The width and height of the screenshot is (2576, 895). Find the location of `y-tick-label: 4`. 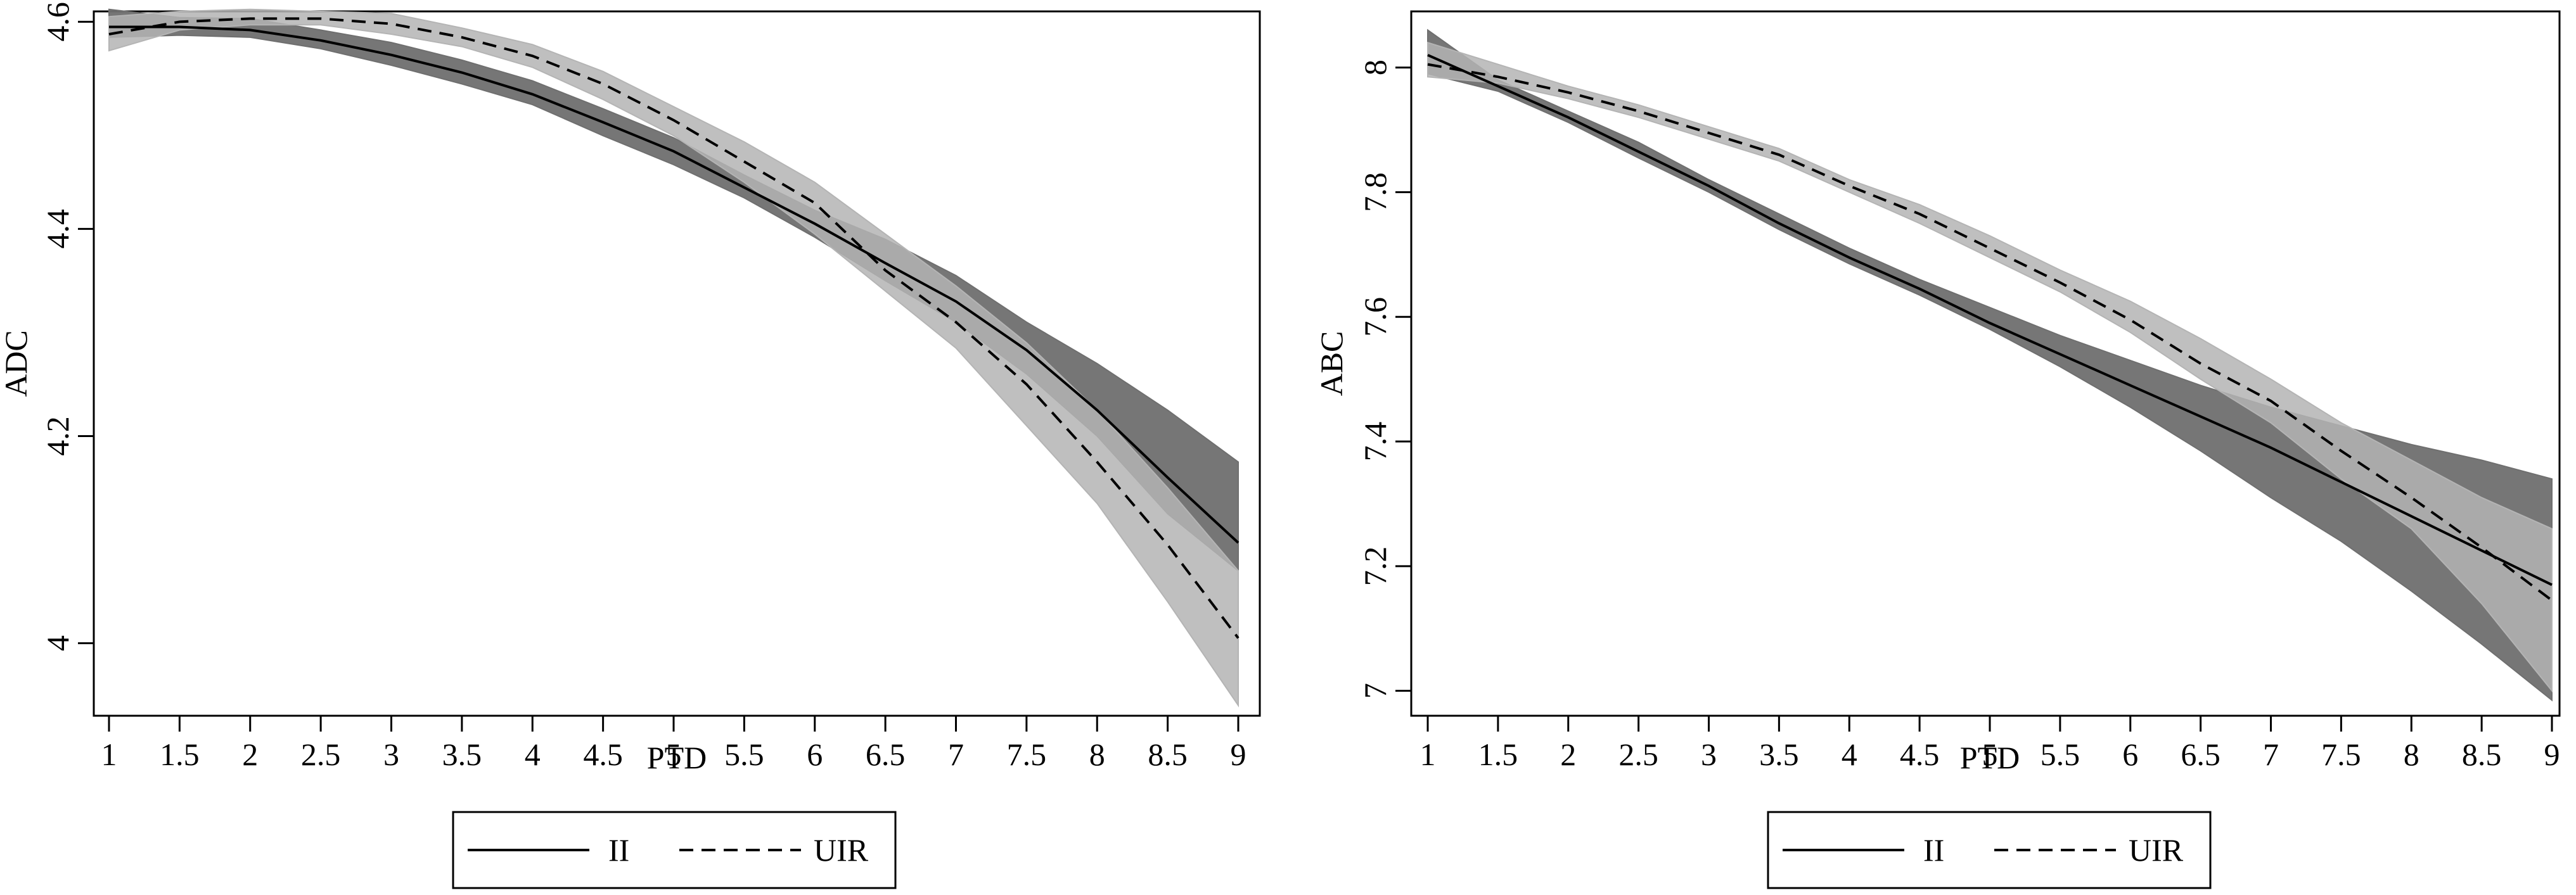

y-tick-label: 4 is located at coordinates (57, 643).